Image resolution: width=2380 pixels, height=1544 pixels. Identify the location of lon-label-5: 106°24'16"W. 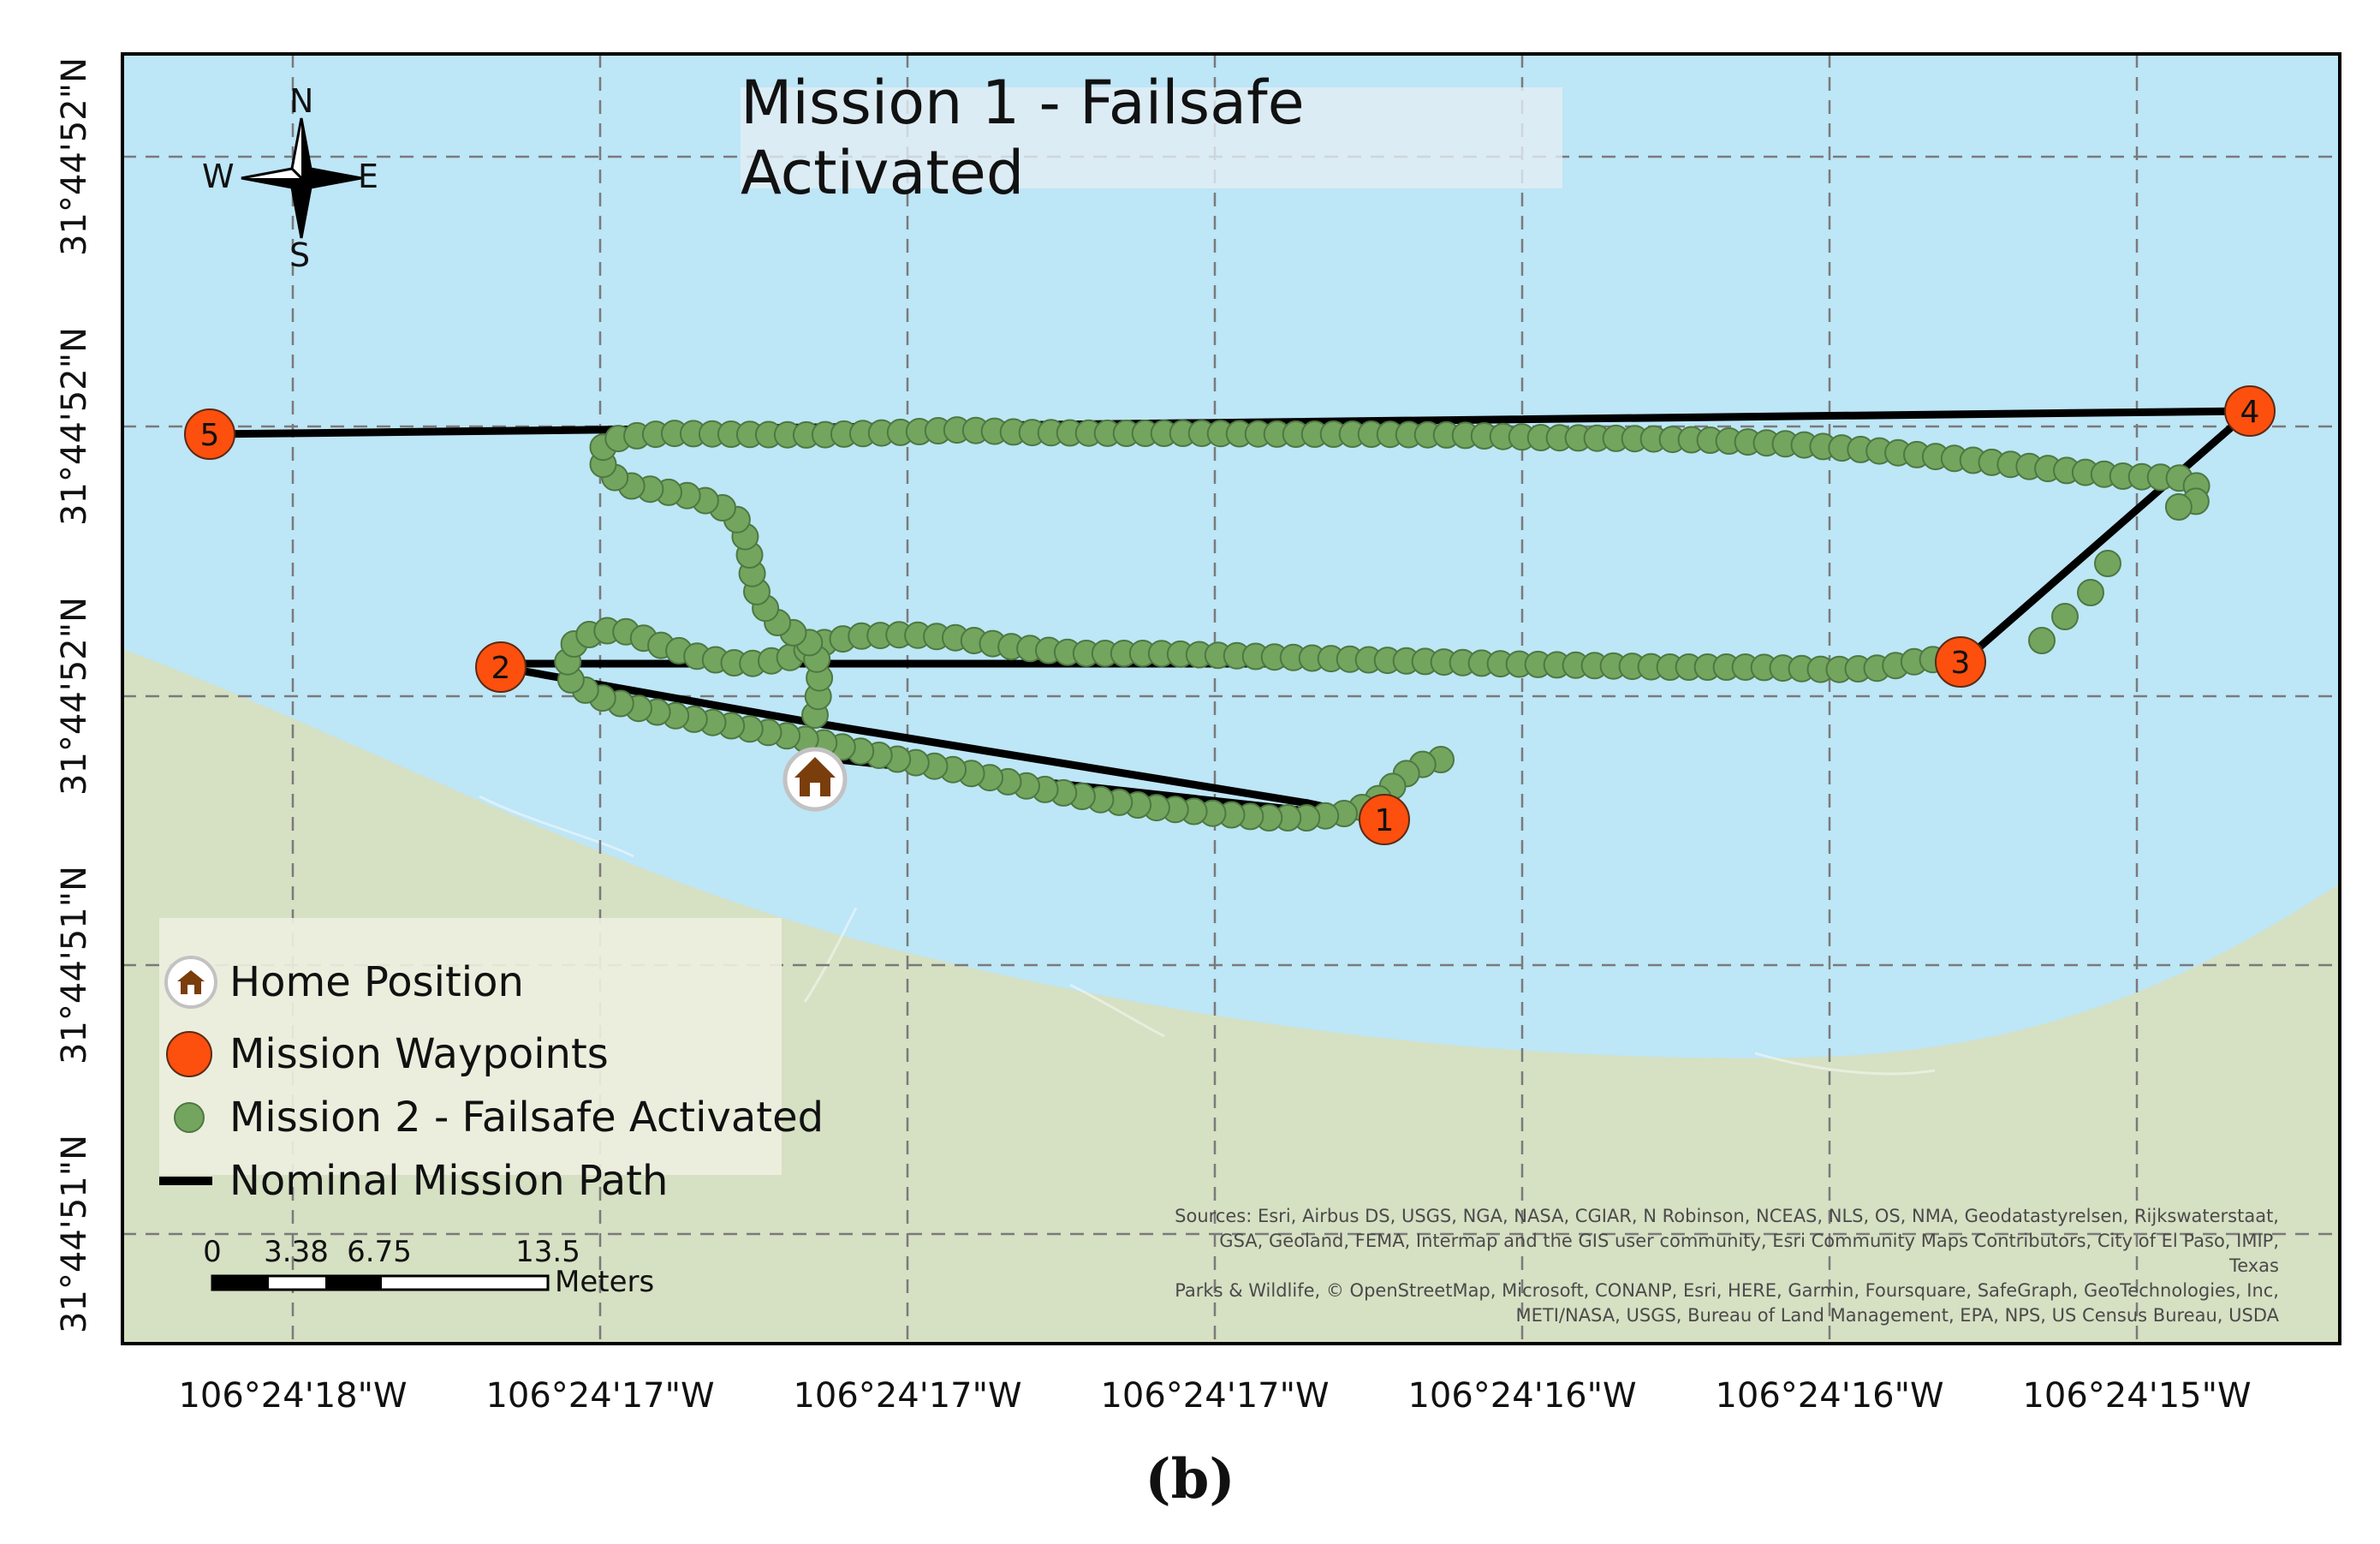
(1521, 1396).